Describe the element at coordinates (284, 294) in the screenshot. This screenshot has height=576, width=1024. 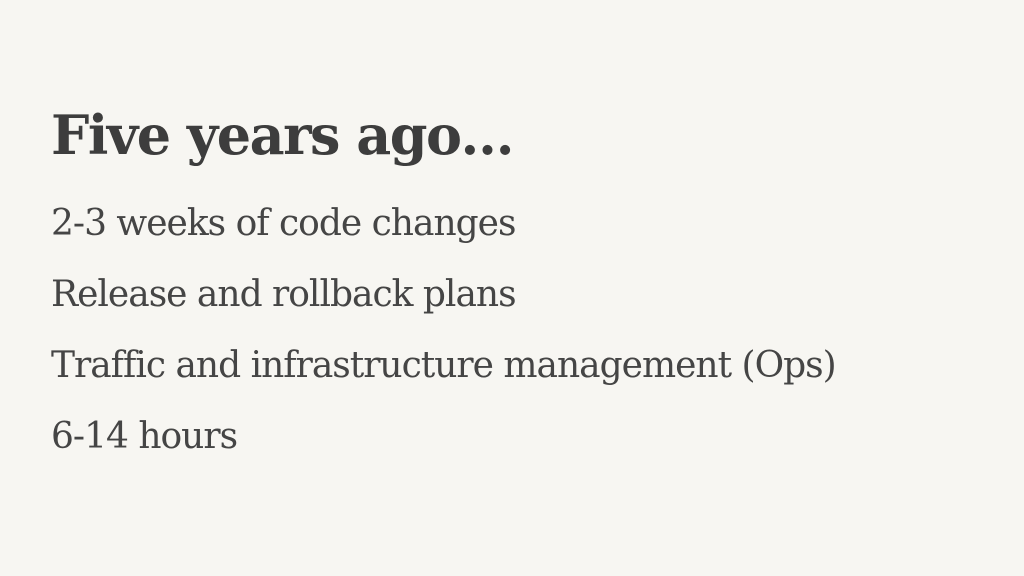
I see `bullet-item-release-plans: Release and rollback plans` at that location.